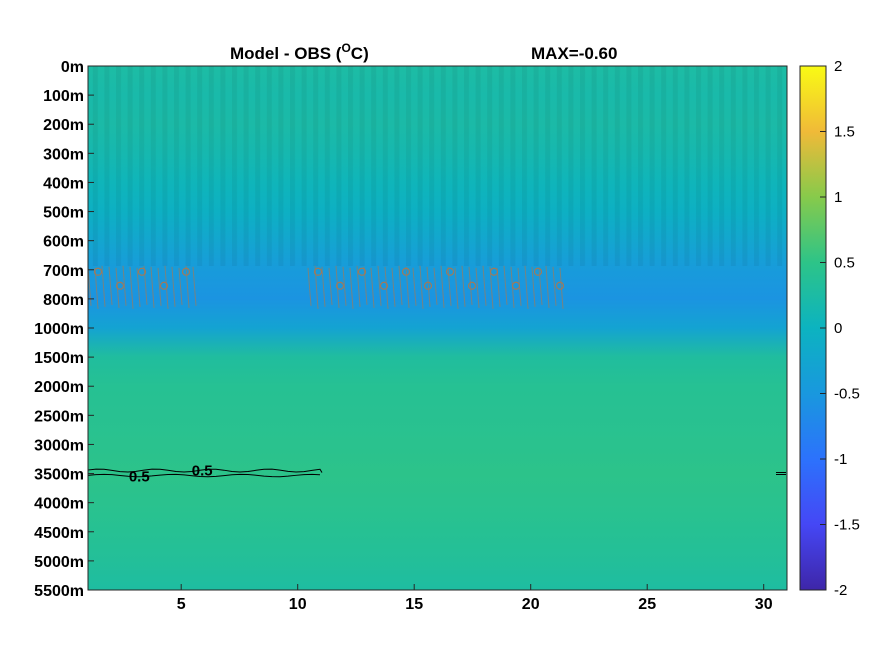 The width and height of the screenshot is (875, 656). I want to click on colorbar-tick-label: 1.5, so click(844, 132).